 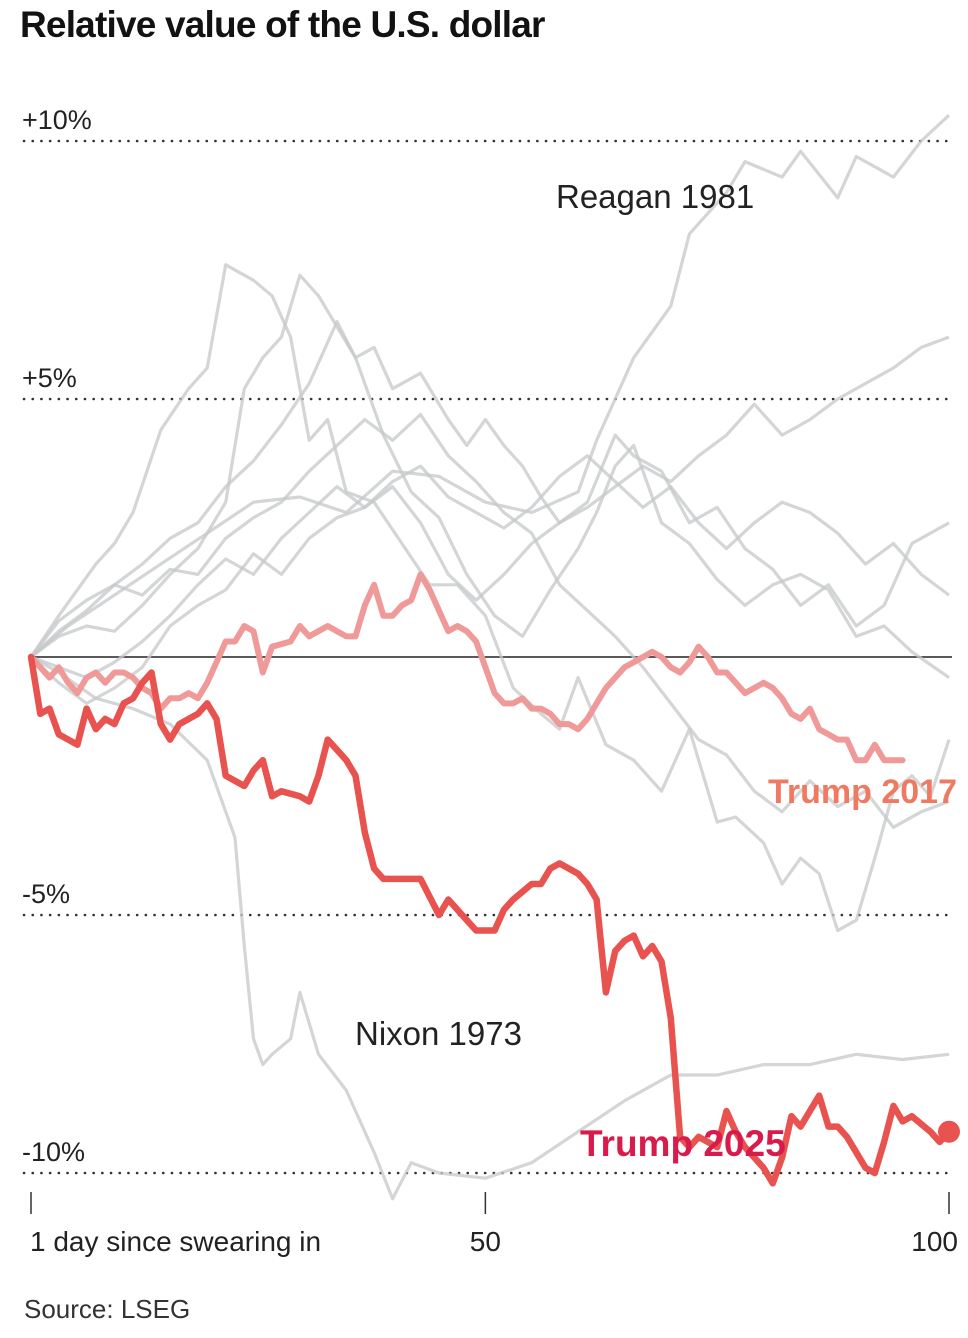 I want to click on x-axis: 1 day since swearing in 50 100, so click(x=494, y=1224).